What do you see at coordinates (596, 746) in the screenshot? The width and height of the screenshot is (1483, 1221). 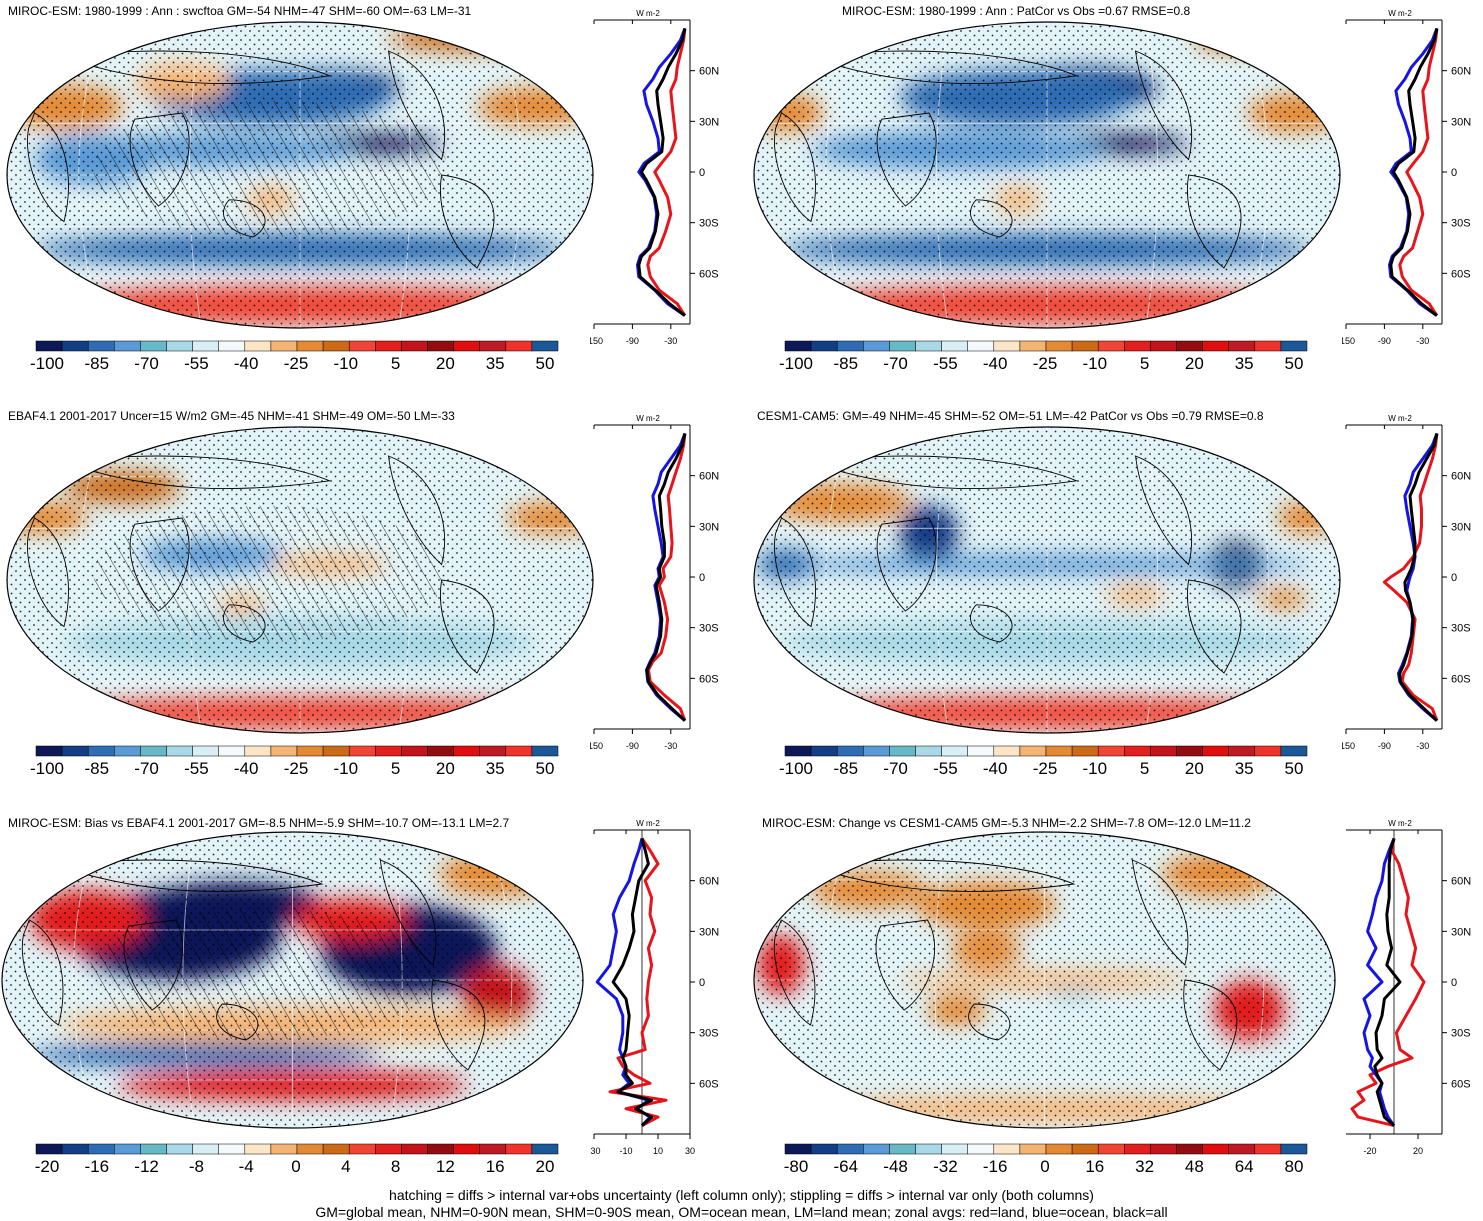 I see `zonal-x-tick-label: -150` at bounding box center [596, 746].